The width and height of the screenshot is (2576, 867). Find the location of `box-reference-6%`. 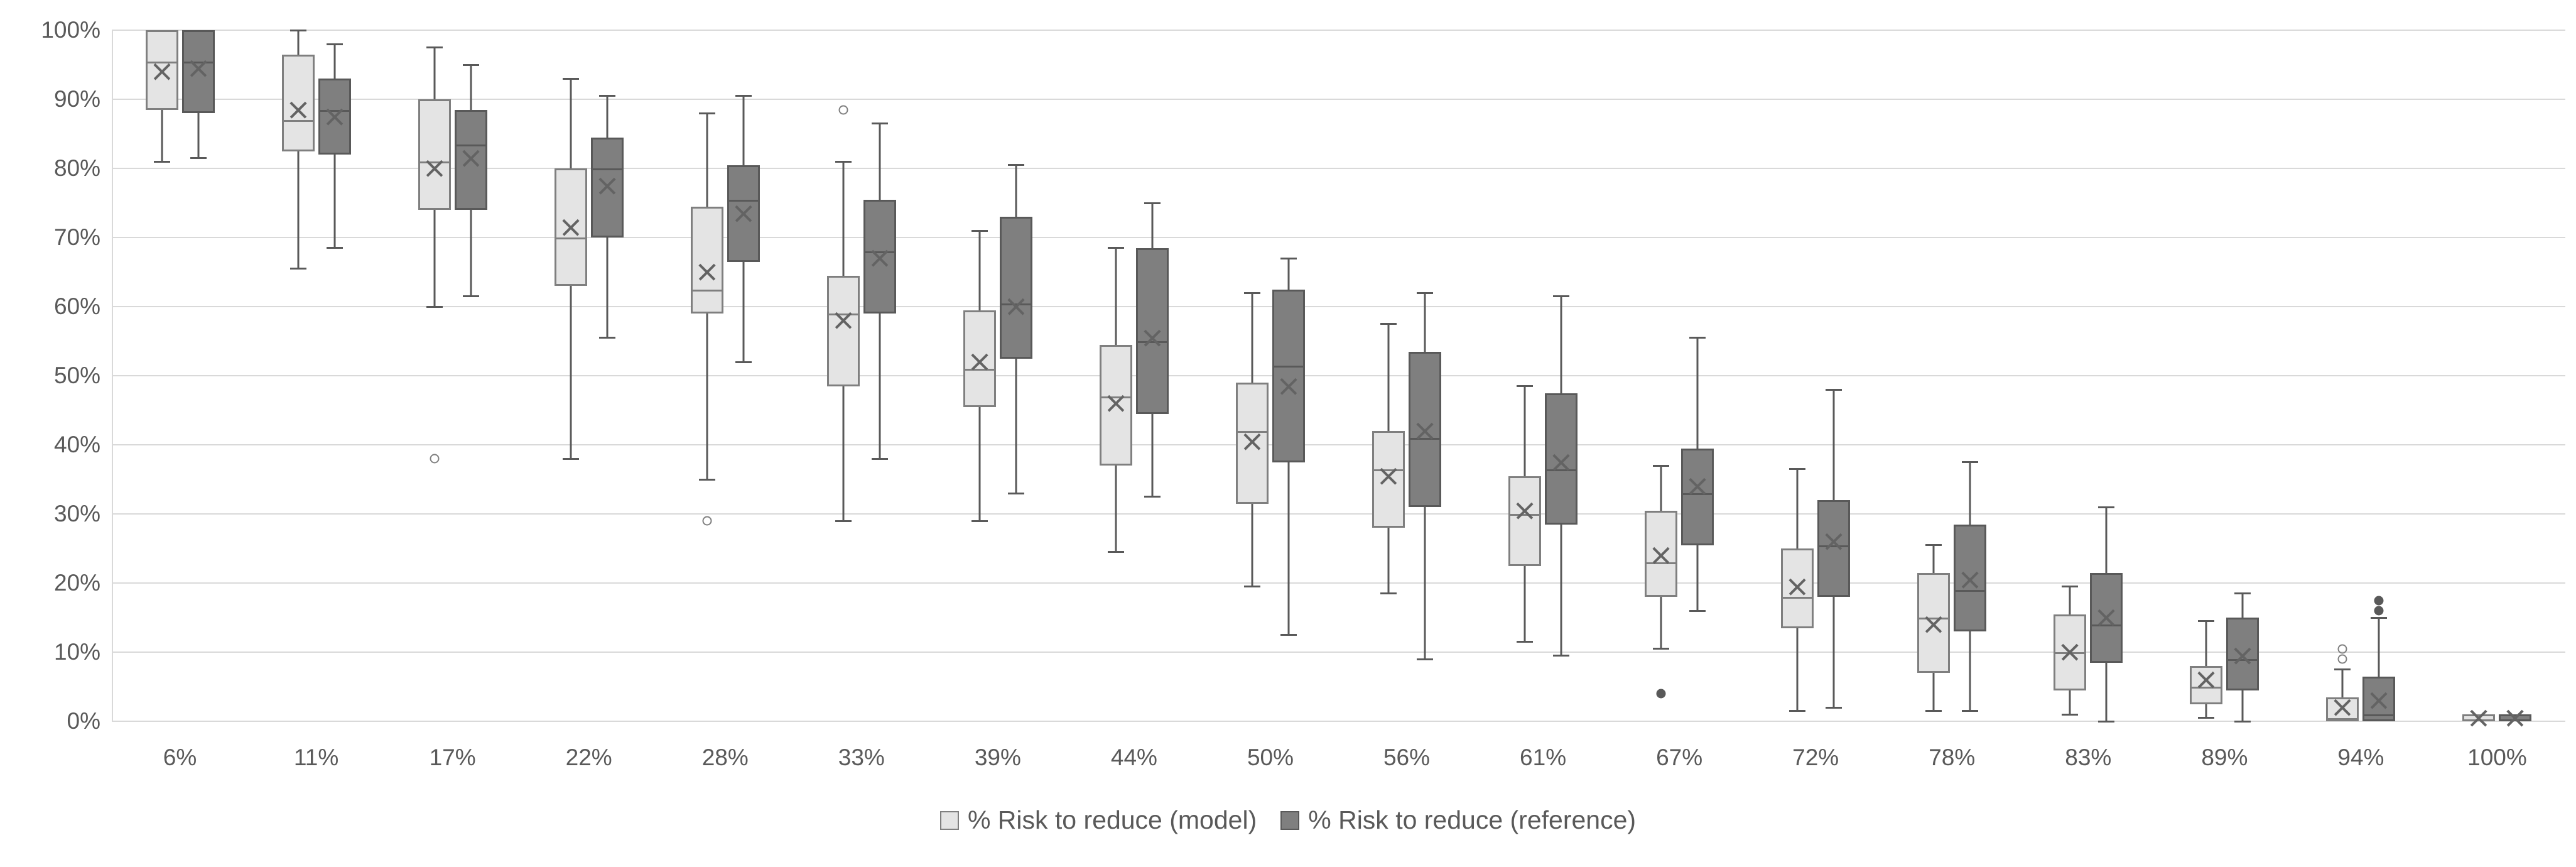

box-reference-6% is located at coordinates (198, 71).